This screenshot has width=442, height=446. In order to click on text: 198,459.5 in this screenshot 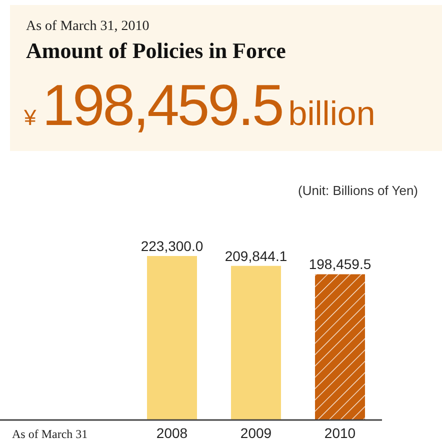, I will do `click(162, 105)`.